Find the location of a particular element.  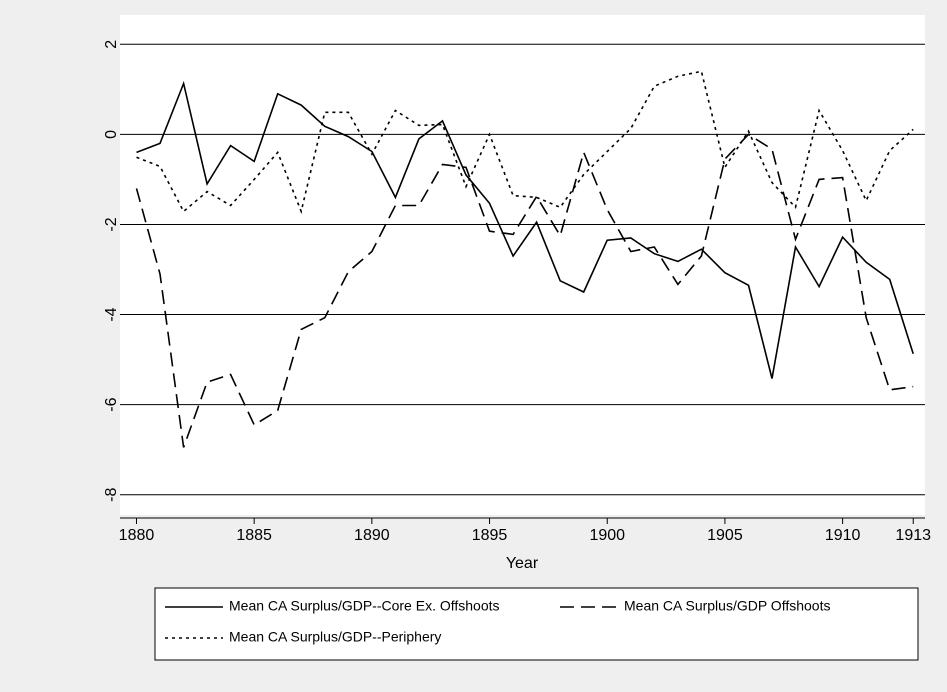

x-axis-title: Year is located at coordinates (522, 563).